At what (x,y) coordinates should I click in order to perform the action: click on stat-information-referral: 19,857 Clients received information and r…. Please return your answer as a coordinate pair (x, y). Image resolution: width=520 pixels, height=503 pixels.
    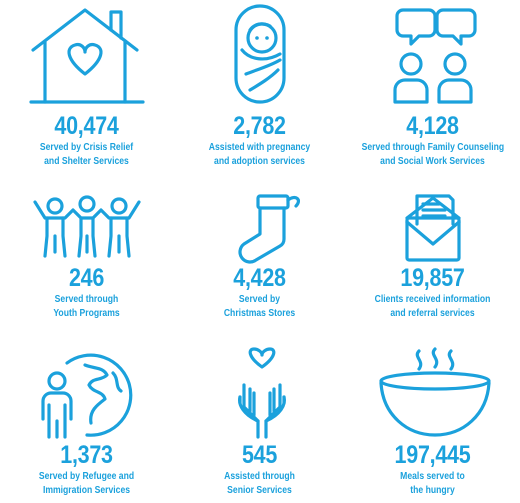
    Looking at the image, I should click on (432, 256).